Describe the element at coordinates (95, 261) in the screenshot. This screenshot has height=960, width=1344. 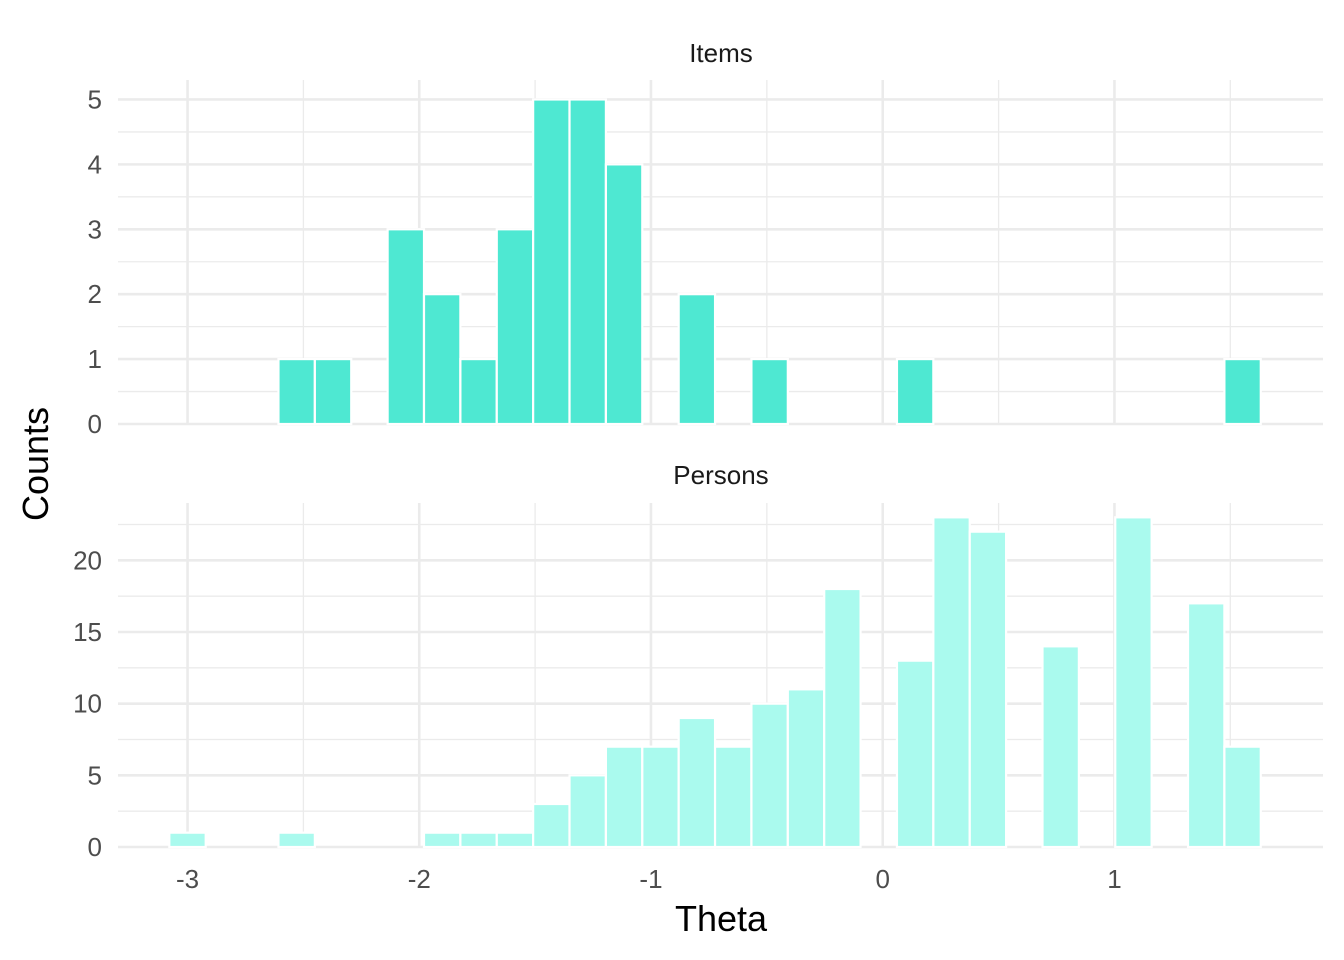
I see `items-y-ticks: 0 1 2 3 4 5` at that location.